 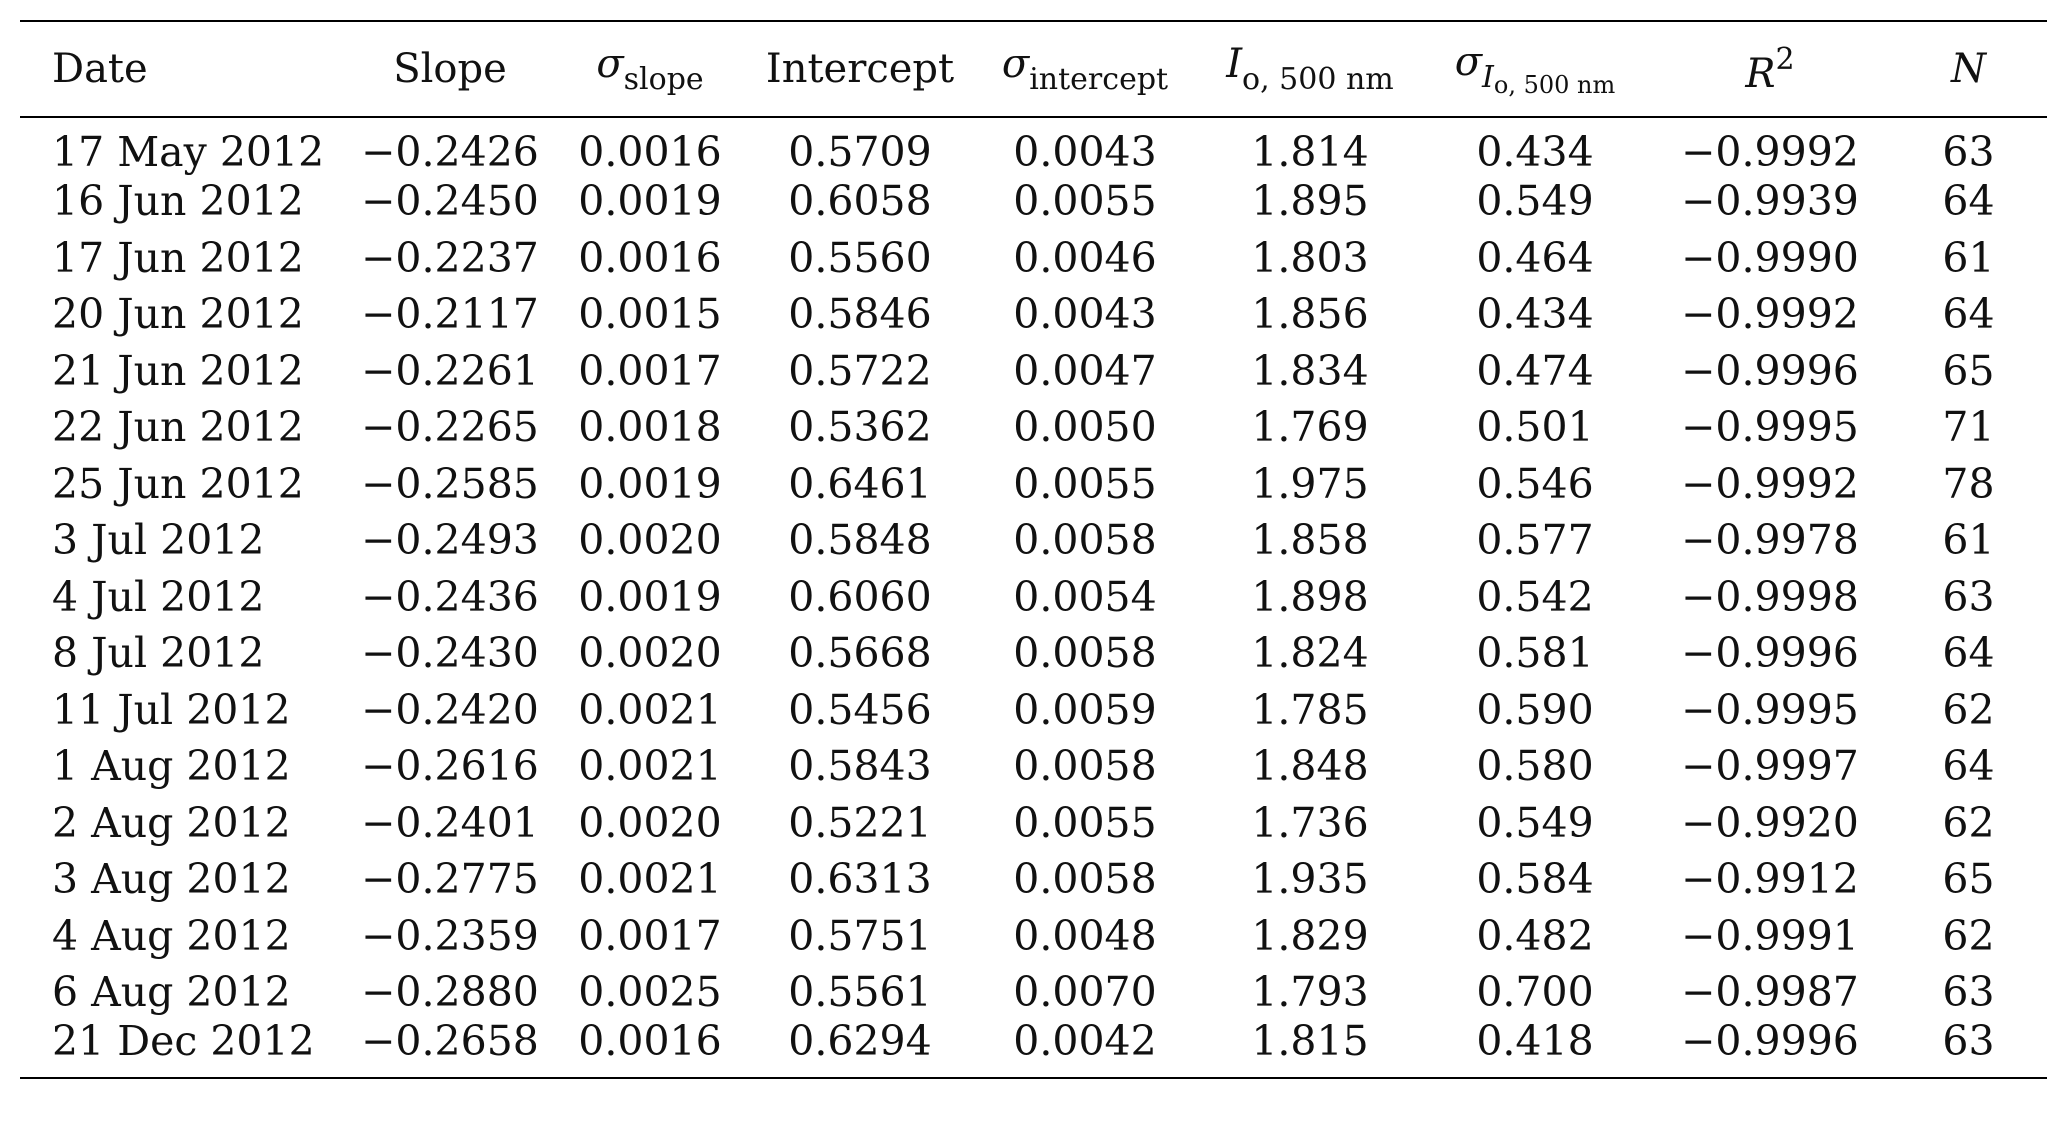 What do you see at coordinates (1770, 879) in the screenshot?
I see `cell-r2: −0.9912` at bounding box center [1770, 879].